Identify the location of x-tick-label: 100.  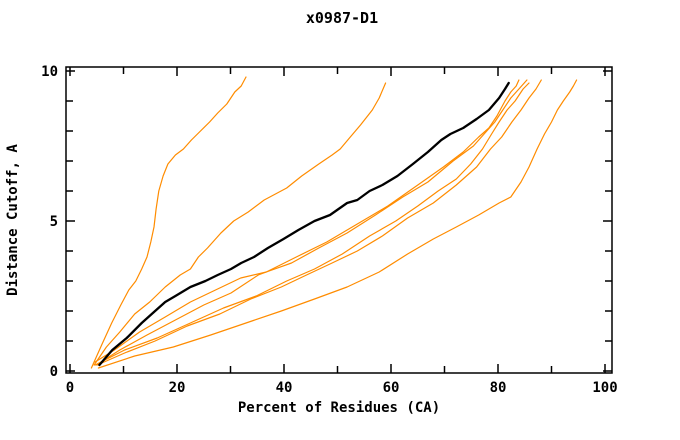
(604, 388).